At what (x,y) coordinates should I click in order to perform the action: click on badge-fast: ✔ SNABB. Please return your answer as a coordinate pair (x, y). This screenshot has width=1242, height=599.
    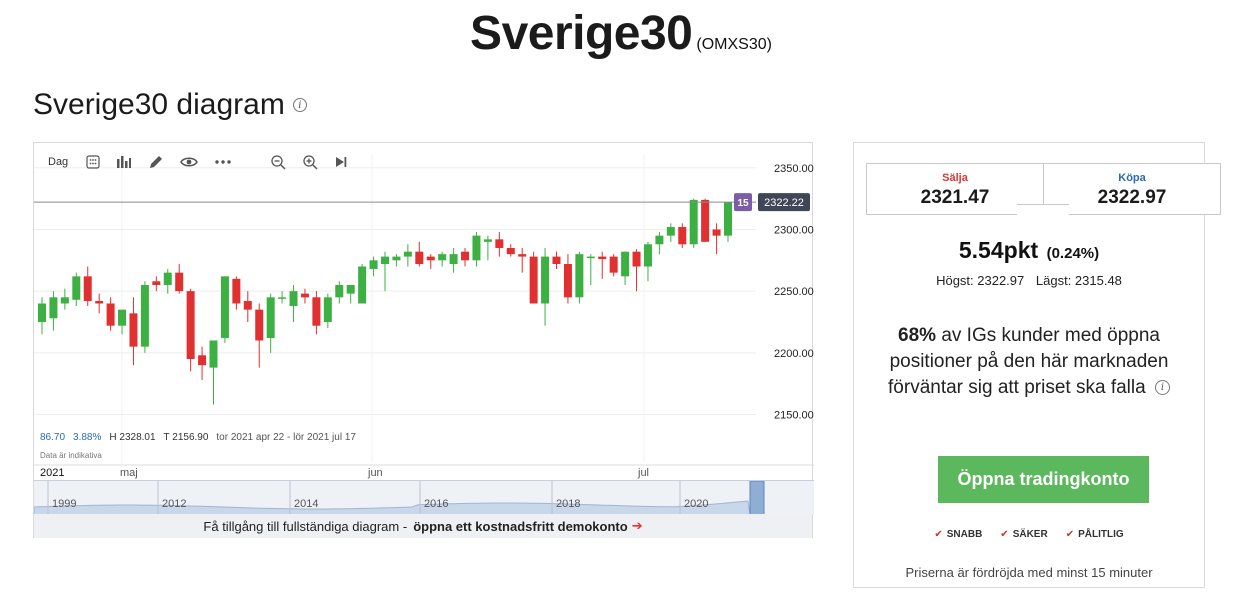
    Looking at the image, I should click on (958, 534).